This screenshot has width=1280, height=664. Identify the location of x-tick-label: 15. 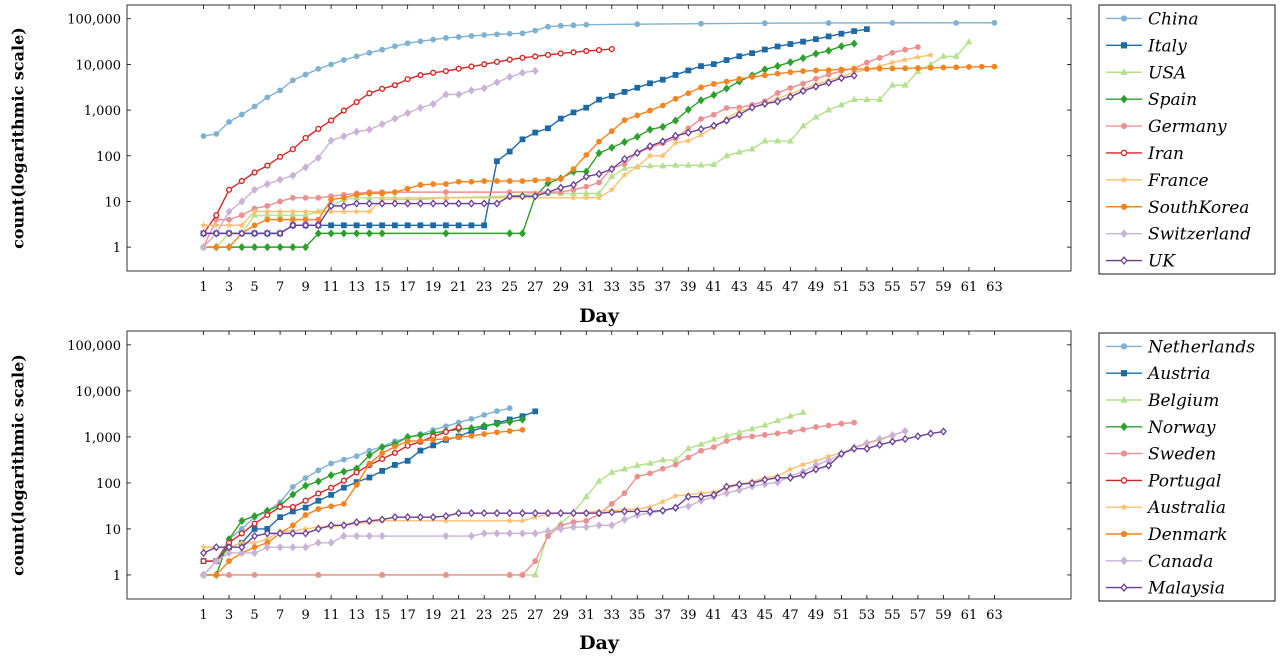
(382, 287).